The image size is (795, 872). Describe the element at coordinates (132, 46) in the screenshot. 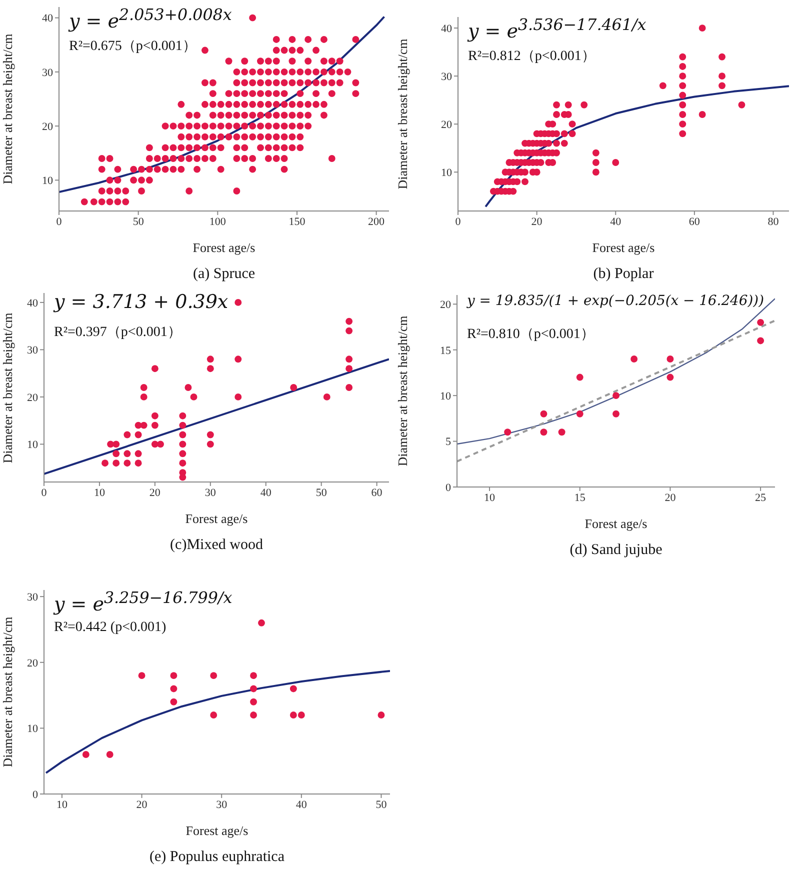

I see `annotation: R²=0.675（p<0.001）` at that location.